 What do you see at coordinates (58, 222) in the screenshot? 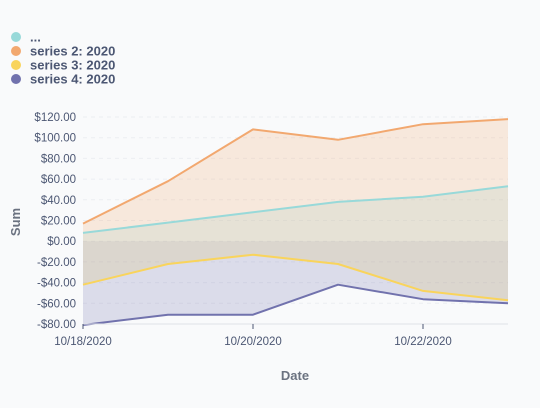
I see `y-tick-label: $20.00` at bounding box center [58, 222].